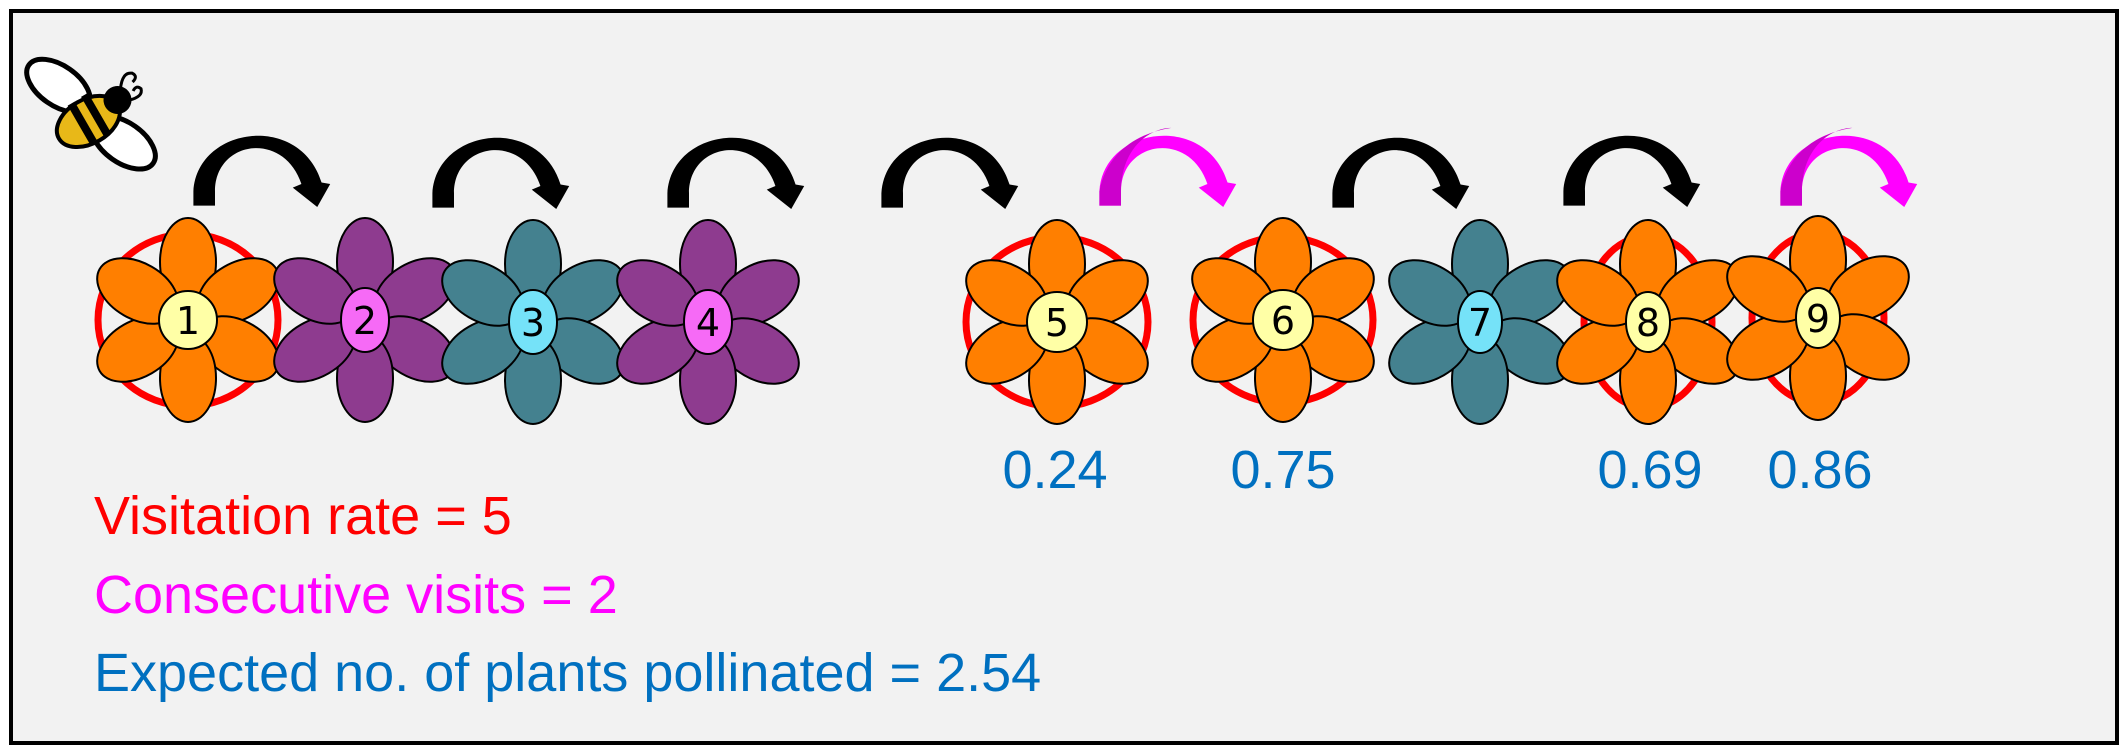  I want to click on flower-number: 4, so click(708, 323).